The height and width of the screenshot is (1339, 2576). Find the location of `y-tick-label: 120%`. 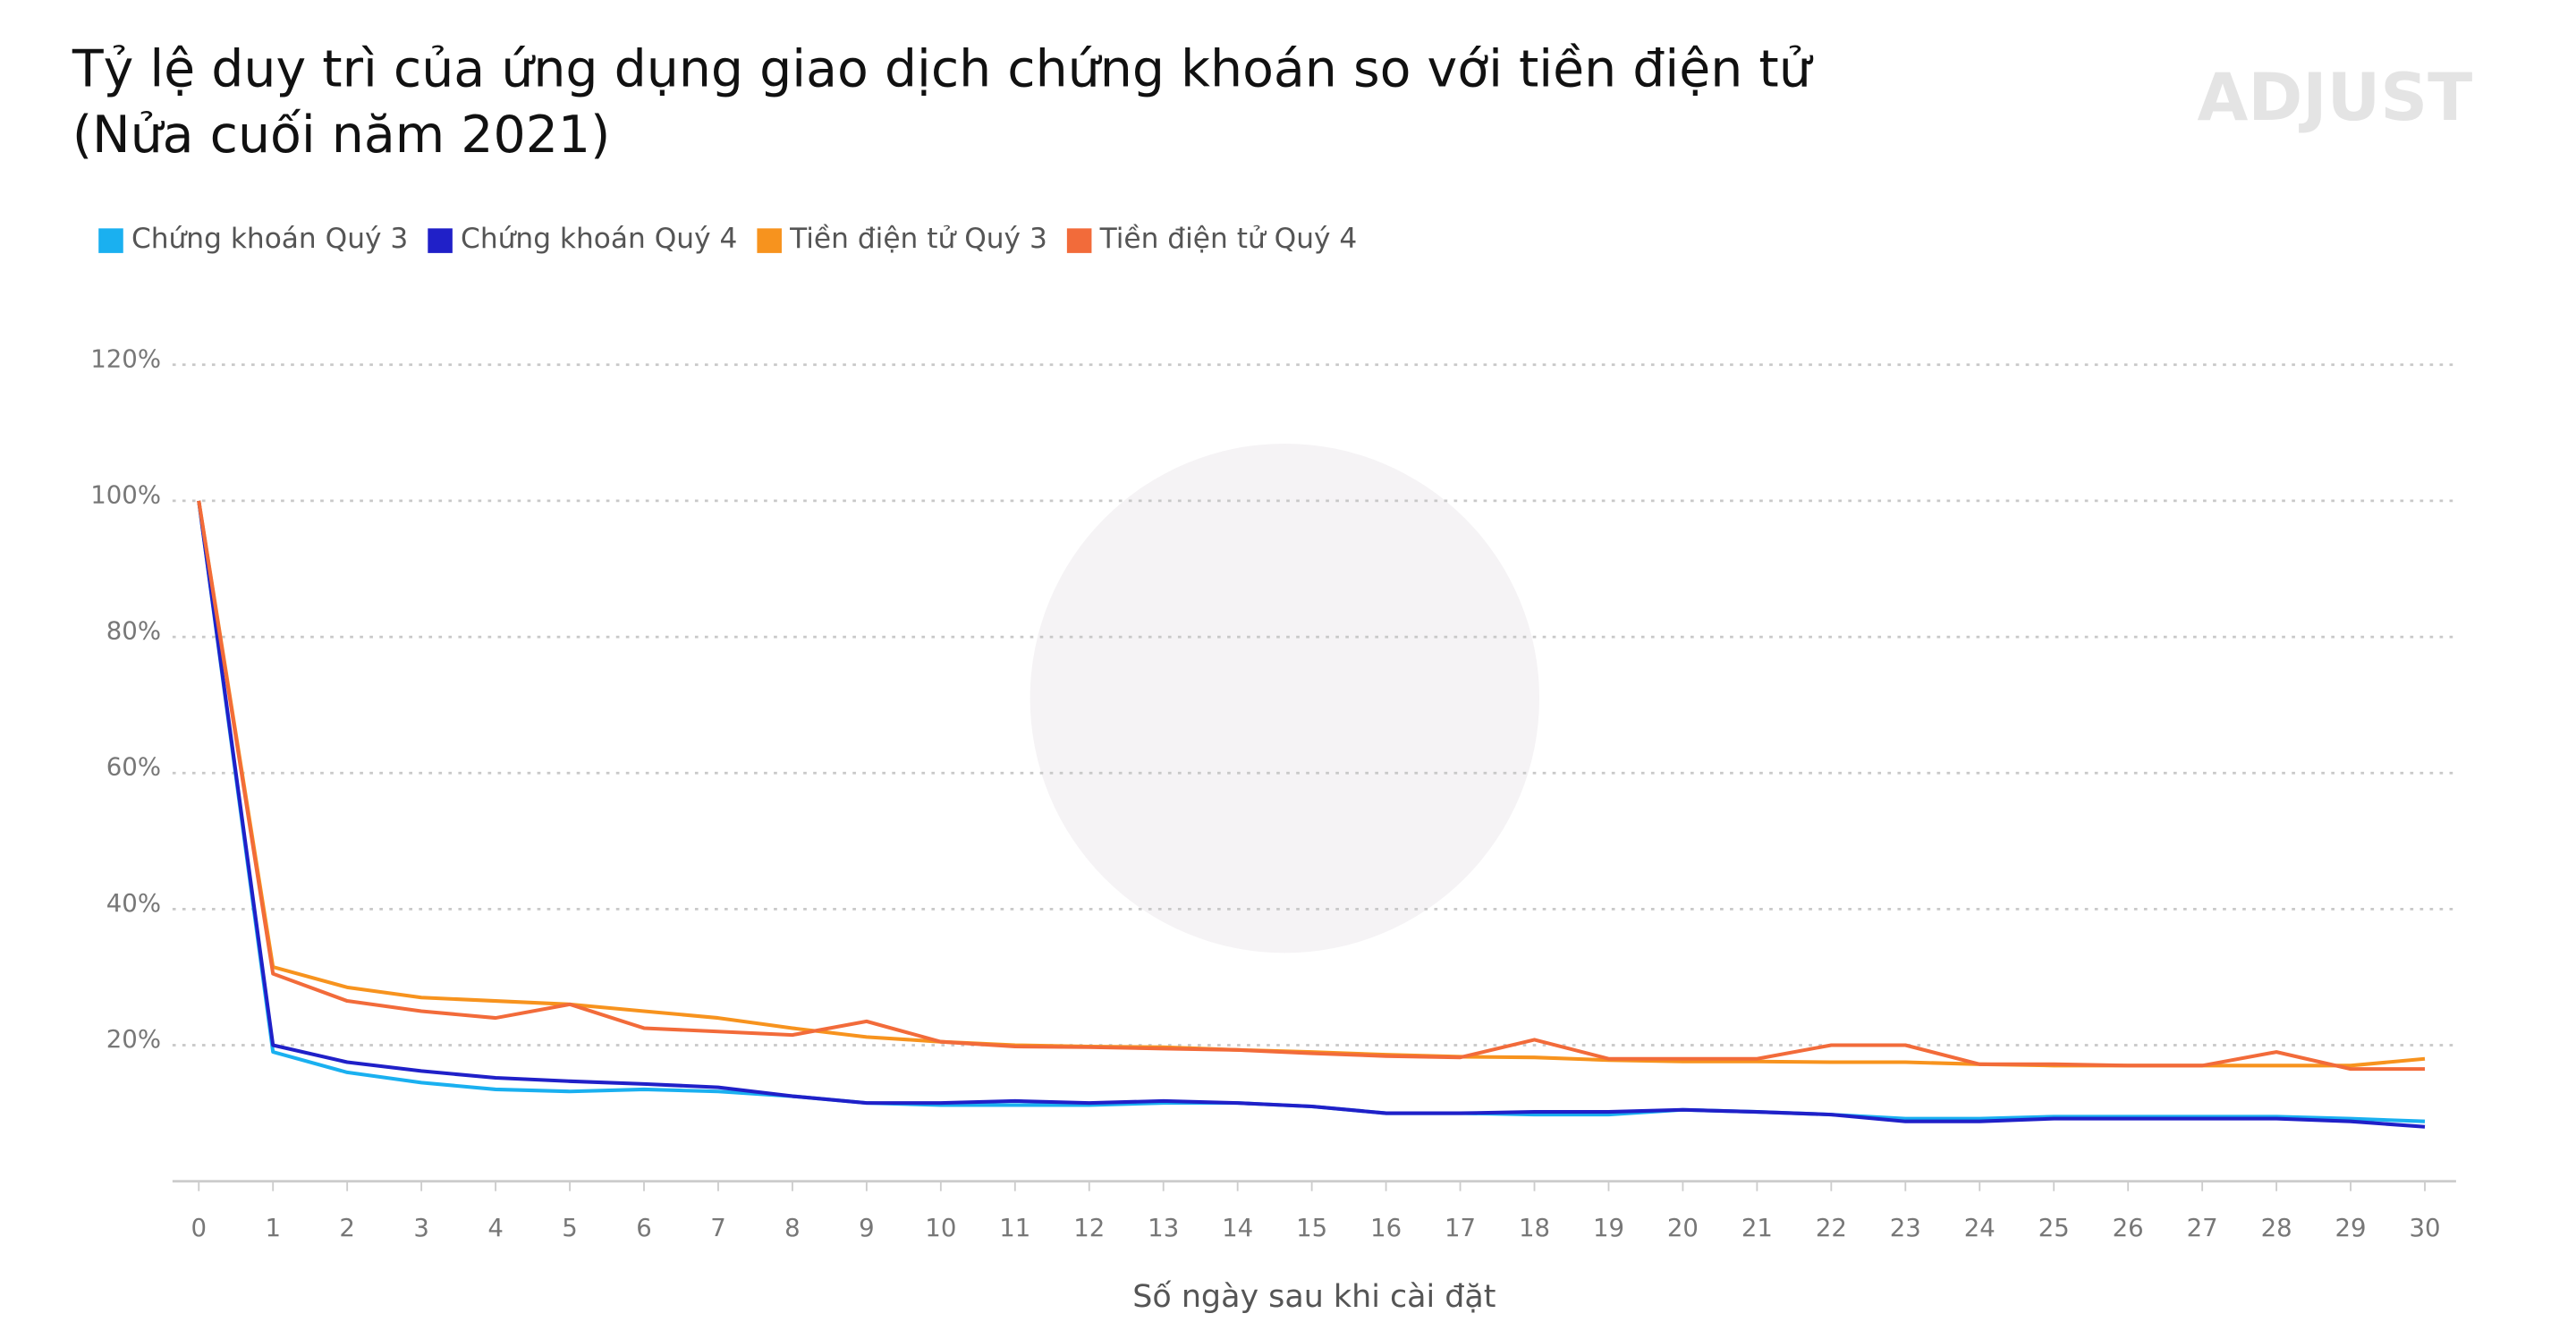

y-tick-label: 120% is located at coordinates (125, 359).